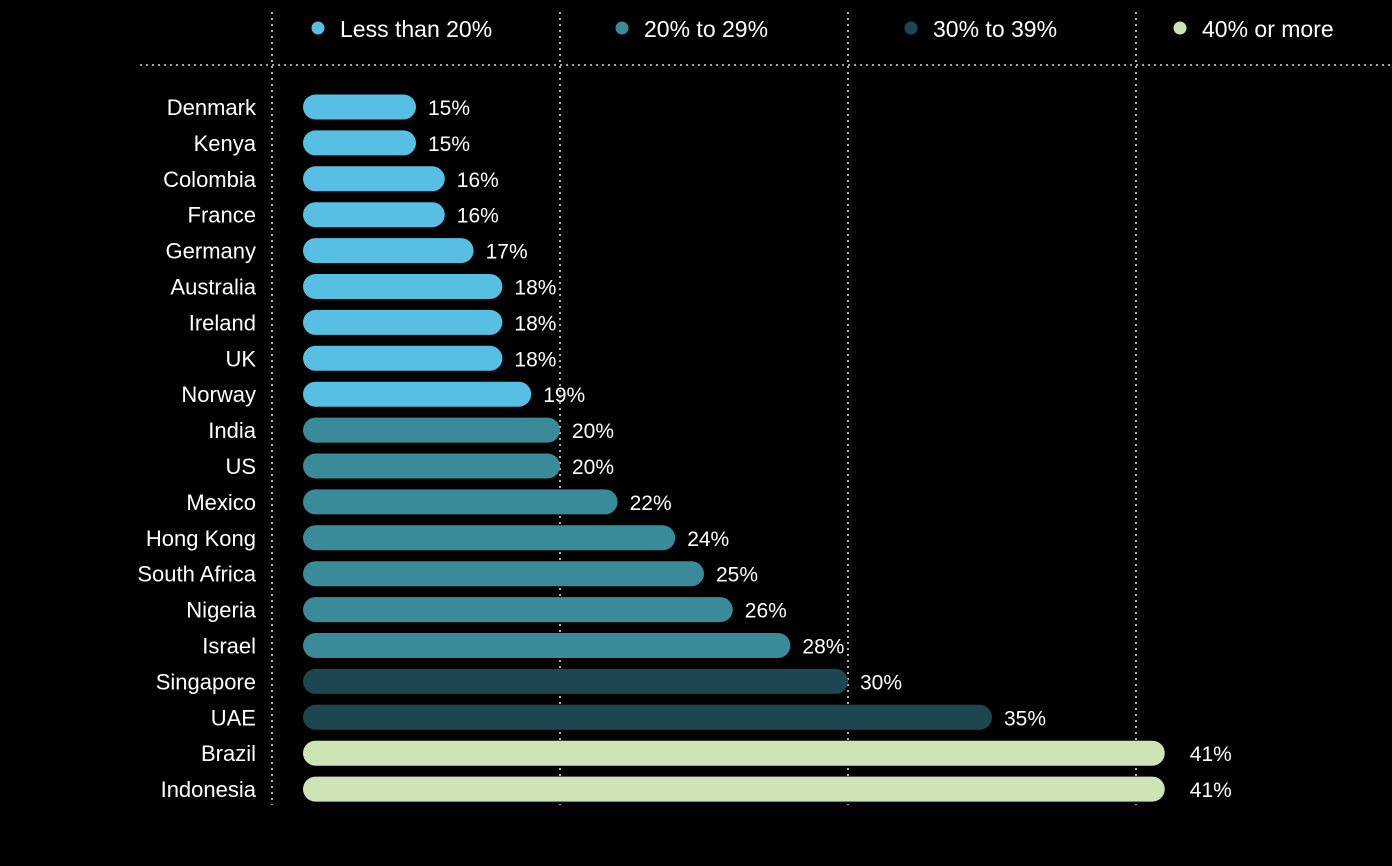 This screenshot has height=866, width=1392. What do you see at coordinates (374, 179) in the screenshot?
I see `bar-colombia` at bounding box center [374, 179].